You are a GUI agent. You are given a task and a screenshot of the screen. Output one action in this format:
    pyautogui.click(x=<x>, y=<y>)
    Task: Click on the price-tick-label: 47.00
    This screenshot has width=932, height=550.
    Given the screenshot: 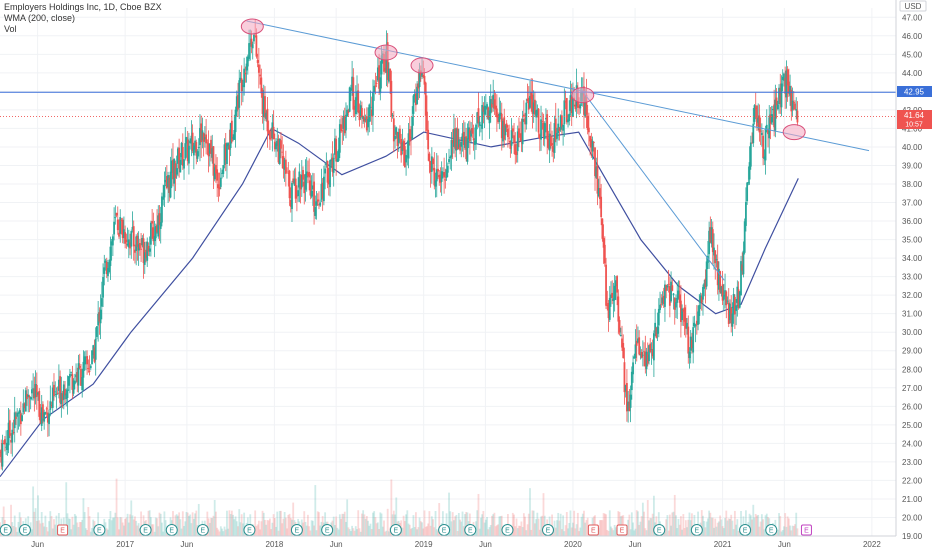 What is the action you would take?
    pyautogui.click(x=912, y=17)
    